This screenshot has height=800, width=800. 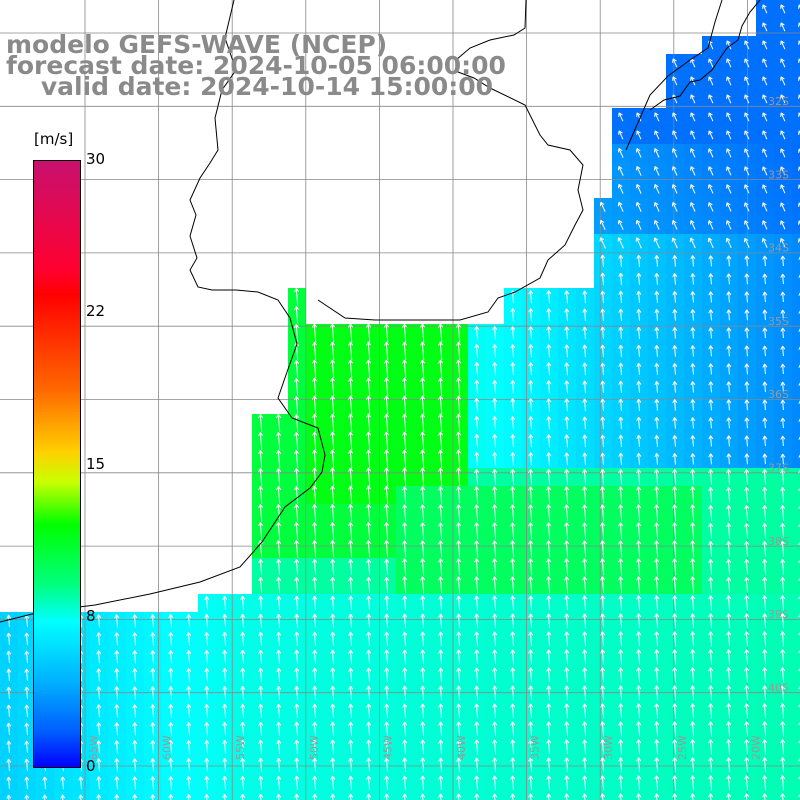 What do you see at coordinates (778, 174) in the screenshot?
I see `lat-label: 33S` at bounding box center [778, 174].